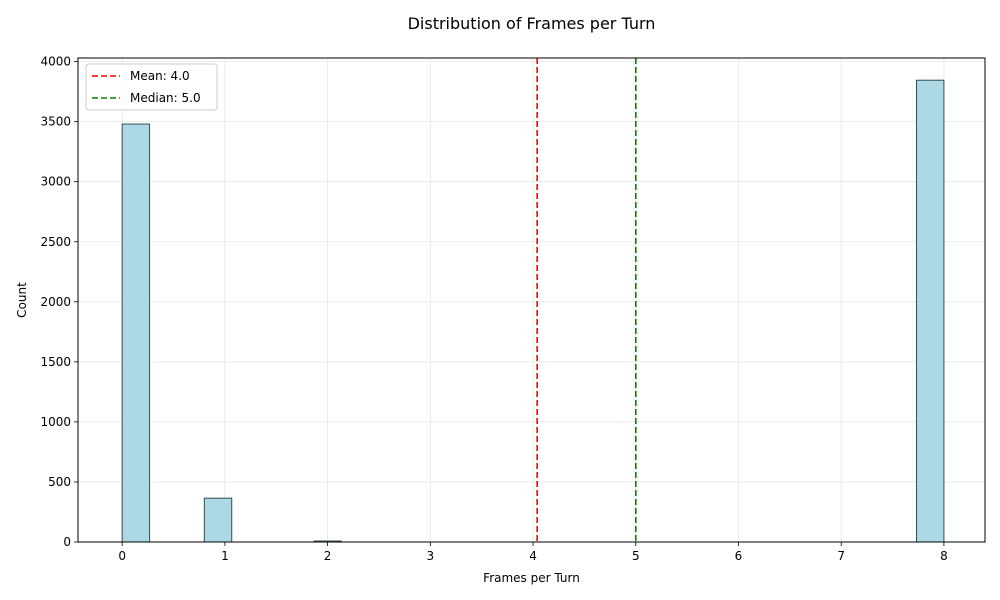 The height and width of the screenshot is (600, 1000). I want to click on legend-box, so click(151, 87).